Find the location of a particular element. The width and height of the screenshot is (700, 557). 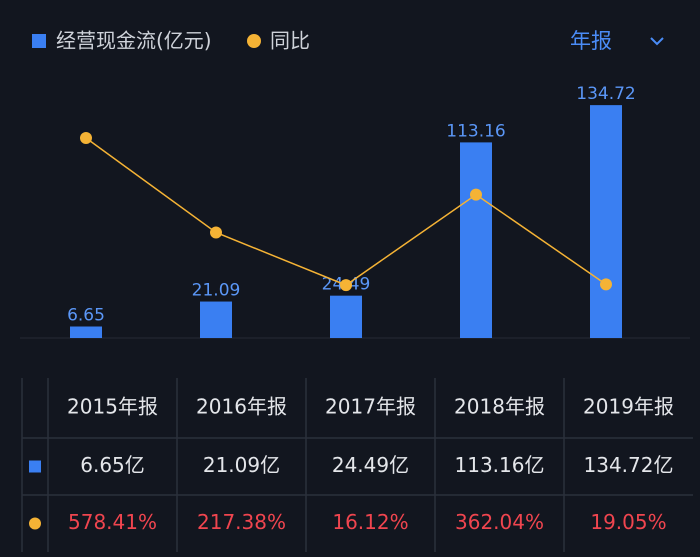

period-selector: 年报 is located at coordinates (617, 41).